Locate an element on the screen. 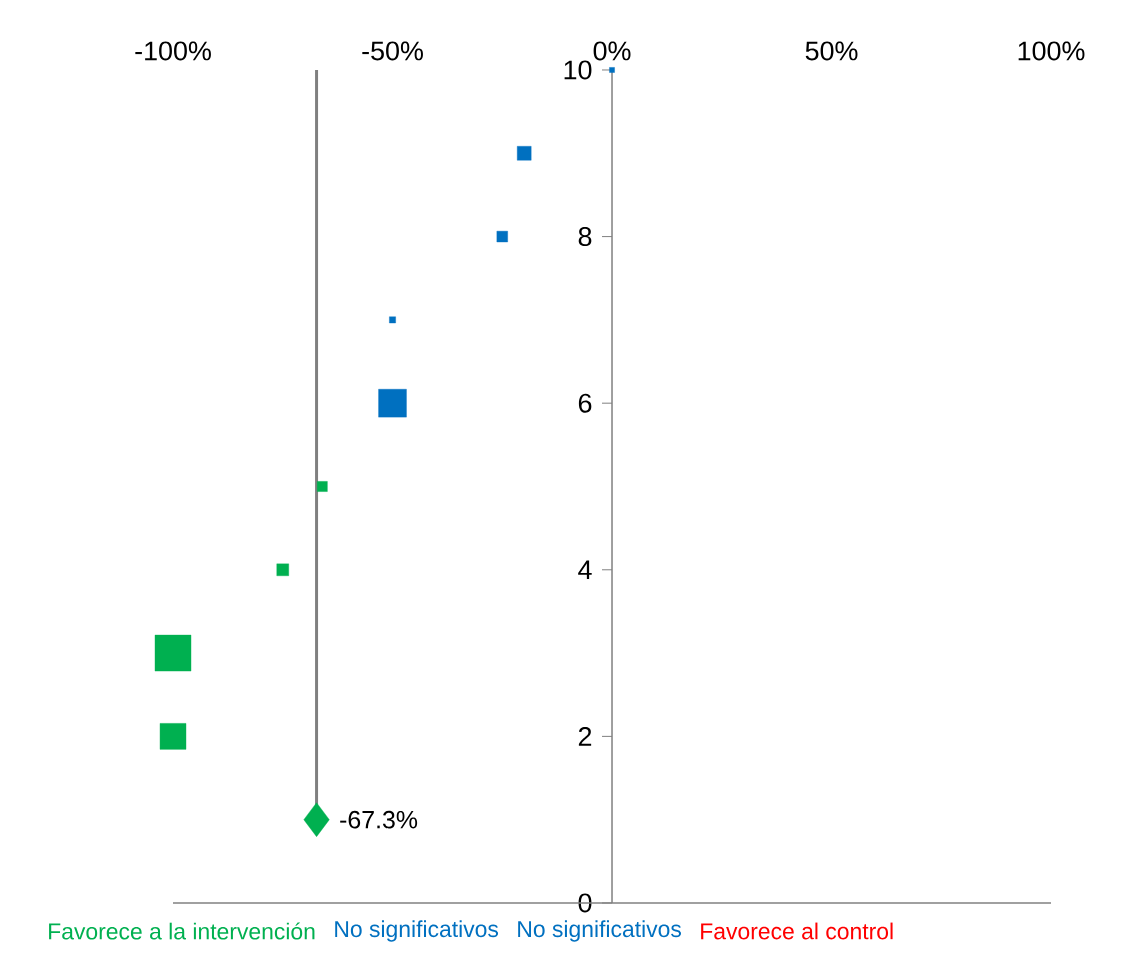 Image resolution: width=1131 pixels, height=962 pixels. y-tick-label: 2 is located at coordinates (585, 736).